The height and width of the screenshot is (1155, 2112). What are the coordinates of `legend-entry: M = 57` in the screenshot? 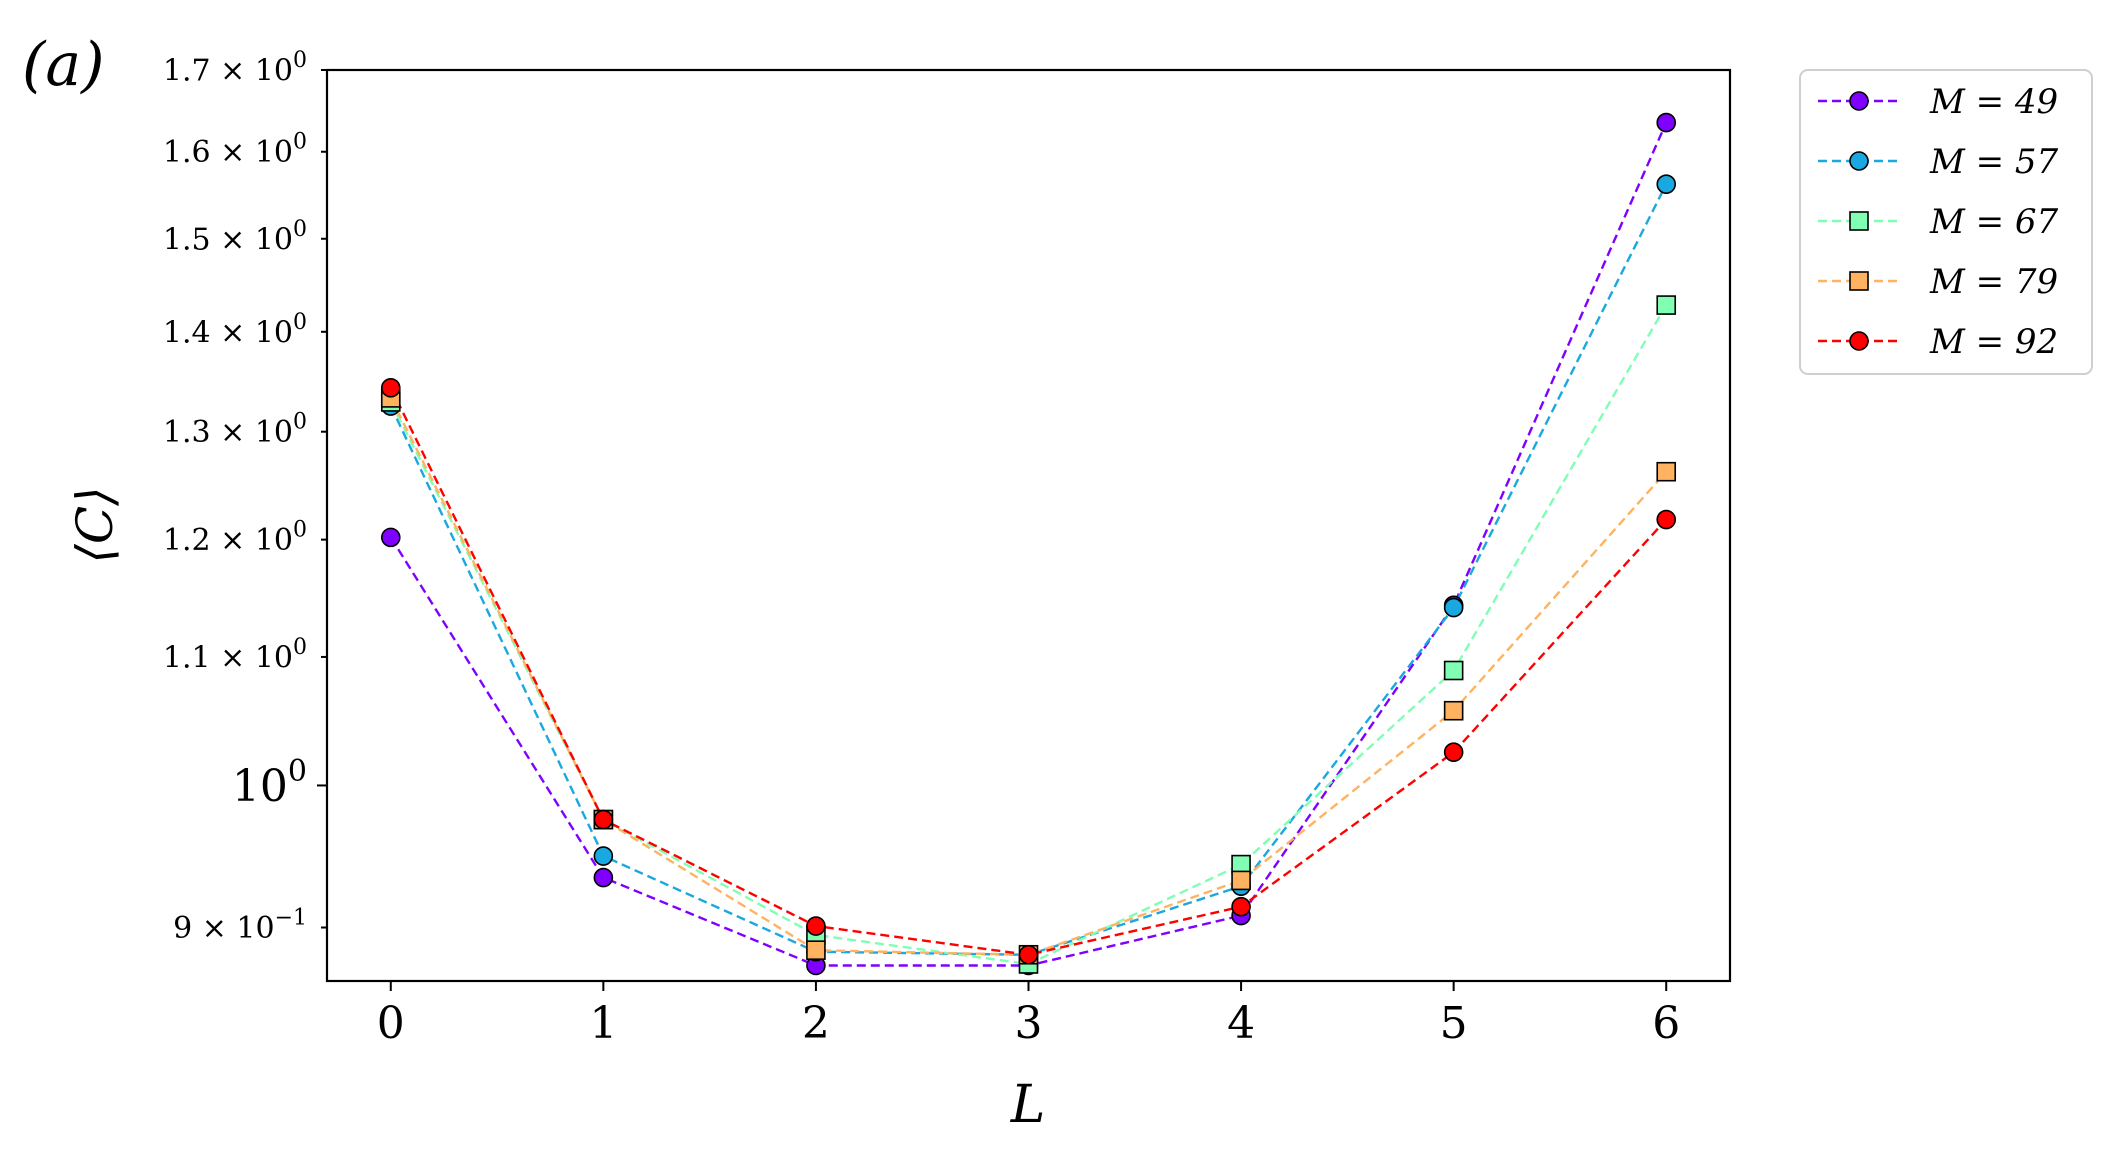 It's located at (1938, 162).